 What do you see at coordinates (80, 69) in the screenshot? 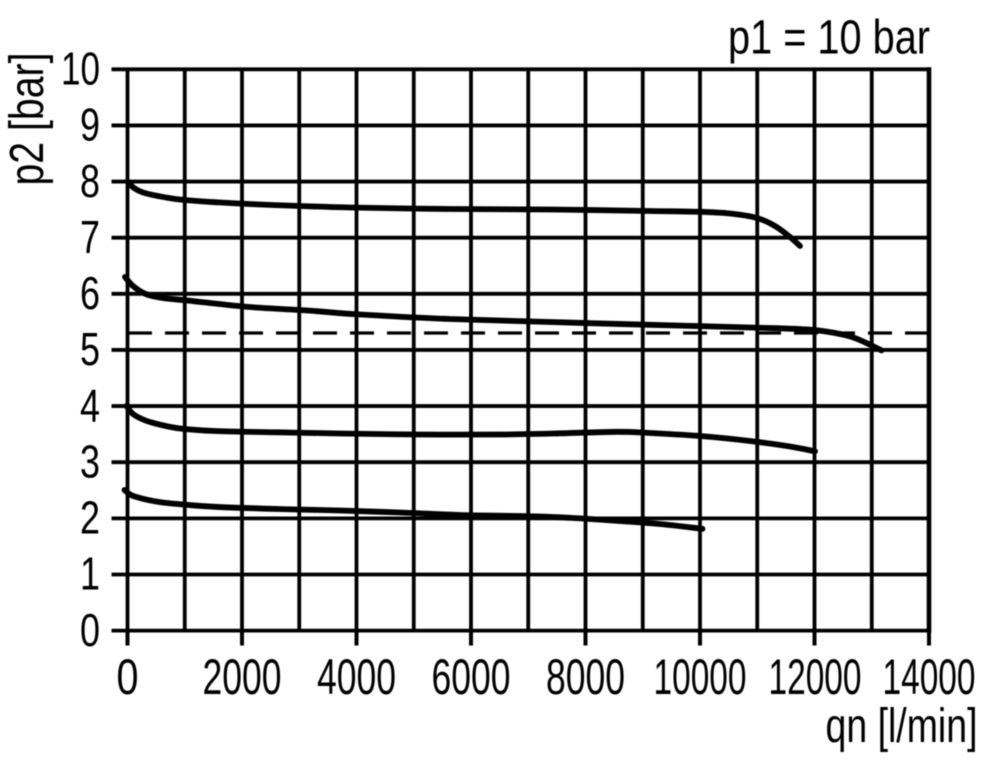
I see `svg-text: 10` at bounding box center [80, 69].